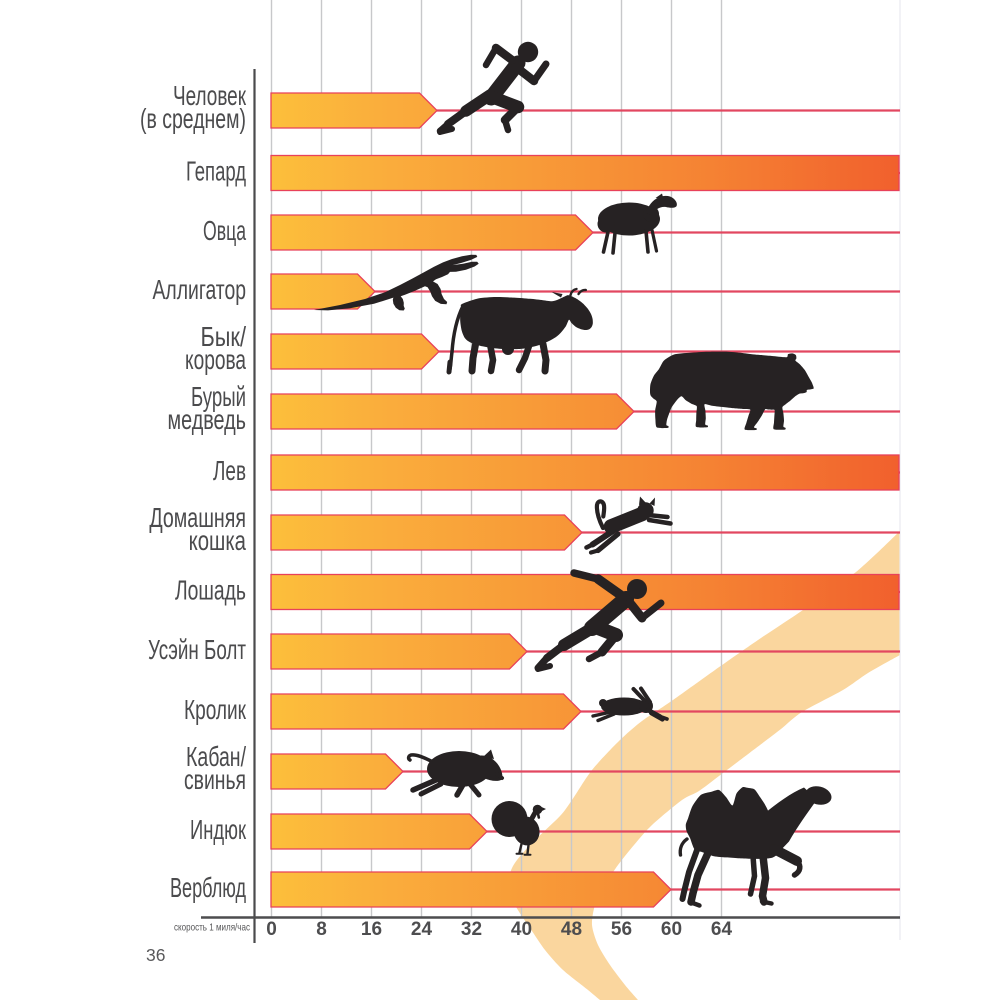 The image size is (1000, 1000). What do you see at coordinates (218, 396) in the screenshot?
I see `svg-text: Бурый` at bounding box center [218, 396].